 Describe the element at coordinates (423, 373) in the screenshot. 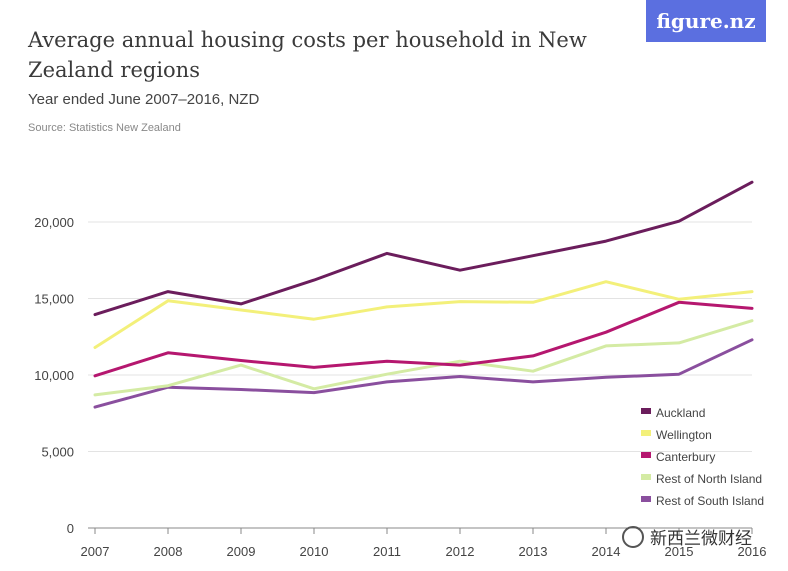

I see `series-line-rest-of-south-island` at that location.